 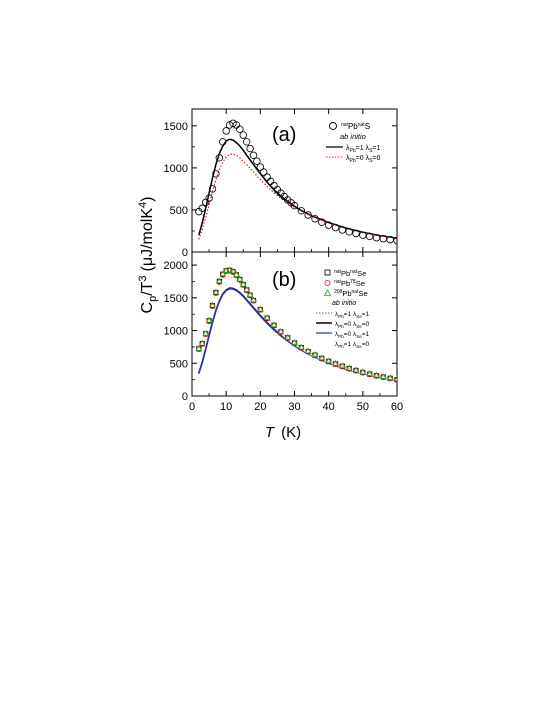 I want to click on legend-a-label-l1: λPb=1 λS=1, so click(x=363, y=149).